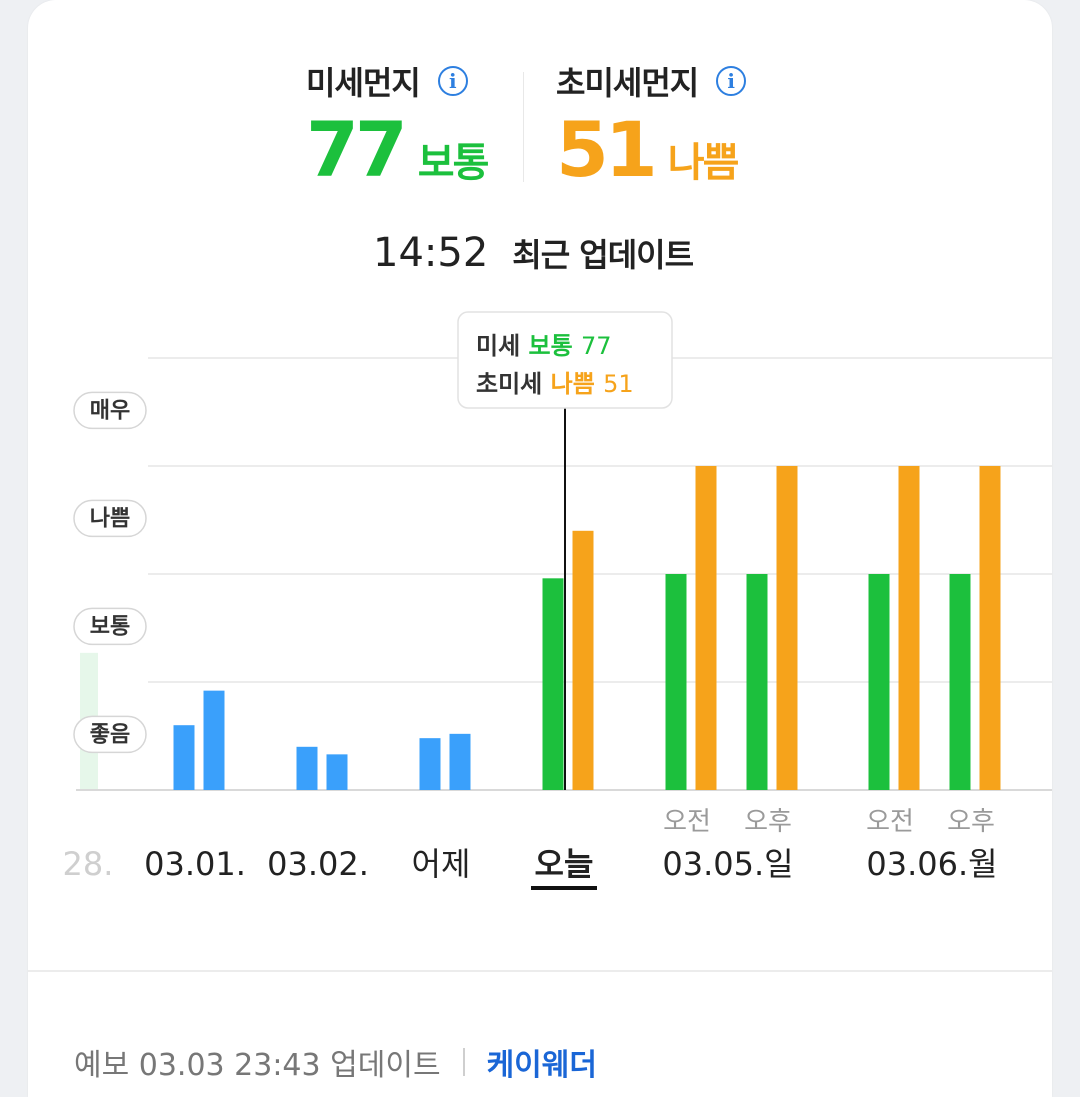  What do you see at coordinates (540, 971) in the screenshot?
I see `section-divider` at bounding box center [540, 971].